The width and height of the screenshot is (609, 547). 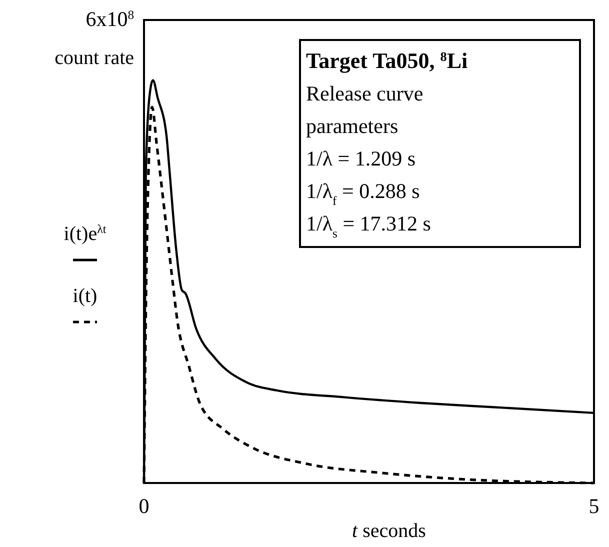 I want to click on x-tick-label: 0, so click(x=144, y=506).